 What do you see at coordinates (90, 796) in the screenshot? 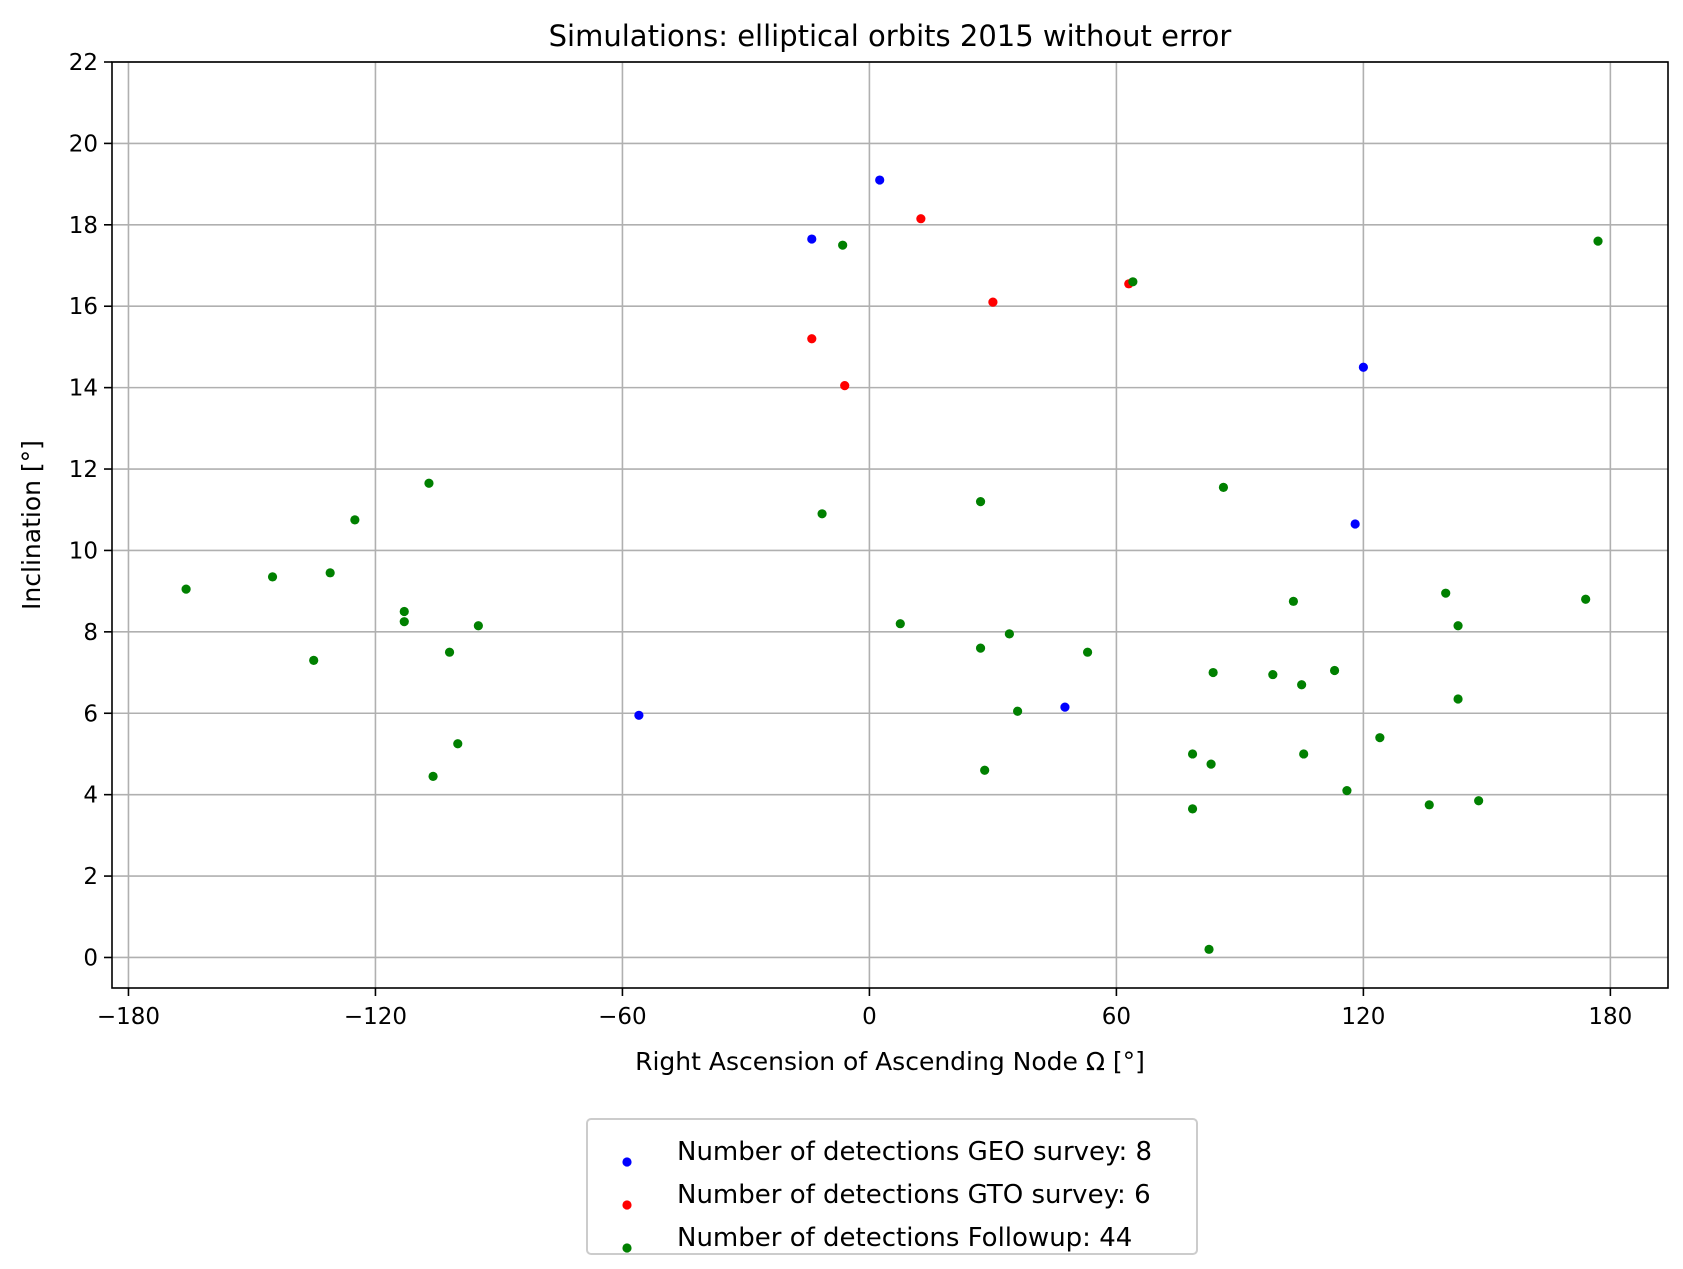
I see `y-tick-label: 4` at bounding box center [90, 796].